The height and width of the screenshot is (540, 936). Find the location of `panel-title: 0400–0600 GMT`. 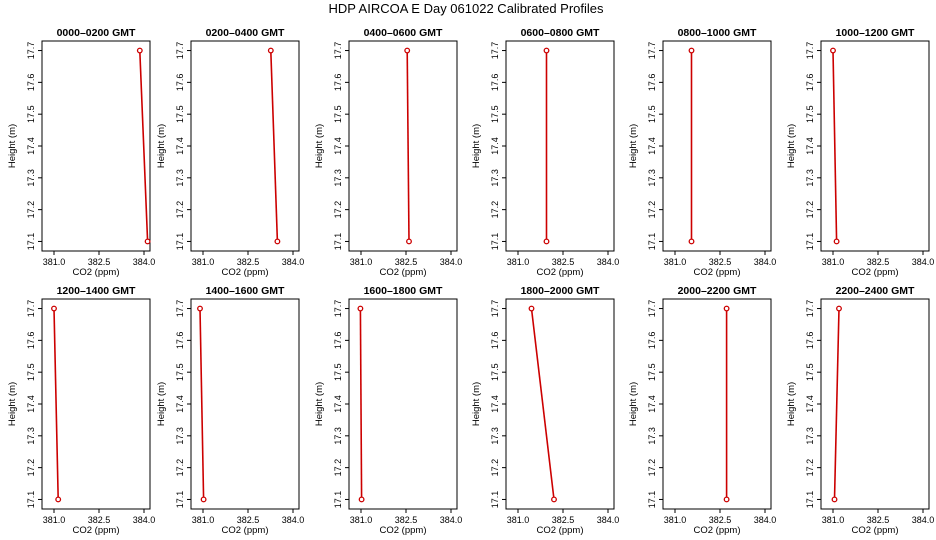

panel-title: 0400–0600 GMT is located at coordinates (403, 33).